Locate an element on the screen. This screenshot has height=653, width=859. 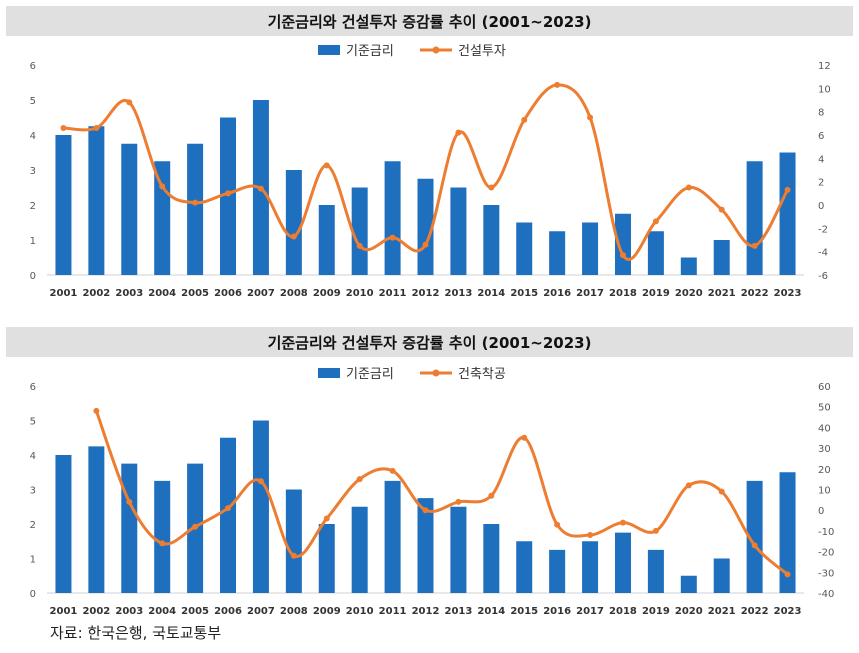
legend-line-marker is located at coordinates (436, 50).